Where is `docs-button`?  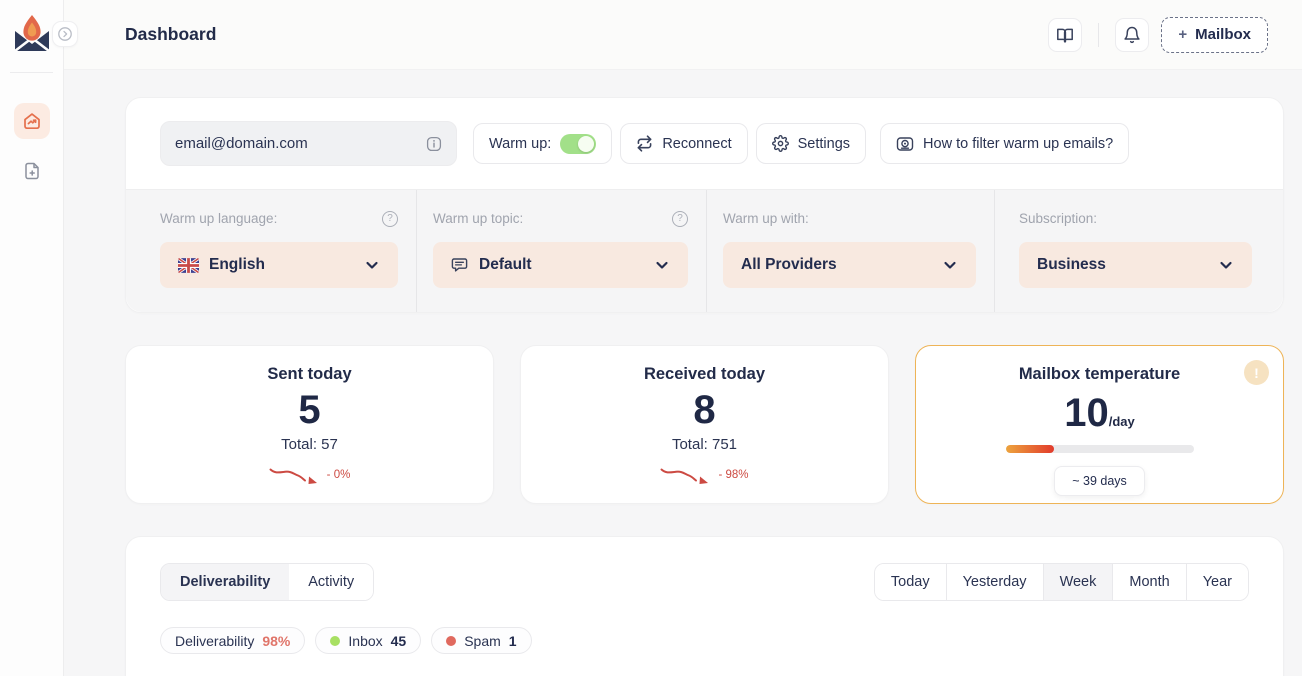 docs-button is located at coordinates (1065, 34).